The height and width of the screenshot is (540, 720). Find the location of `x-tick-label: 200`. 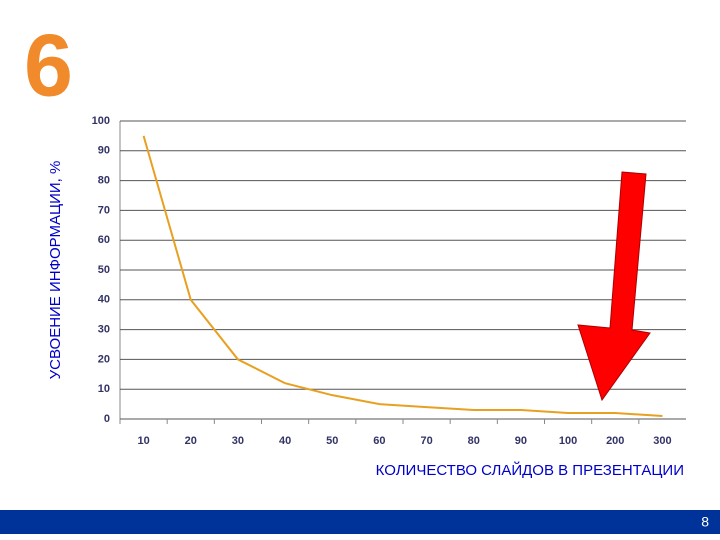

x-tick-label: 200 is located at coordinates (615, 441).